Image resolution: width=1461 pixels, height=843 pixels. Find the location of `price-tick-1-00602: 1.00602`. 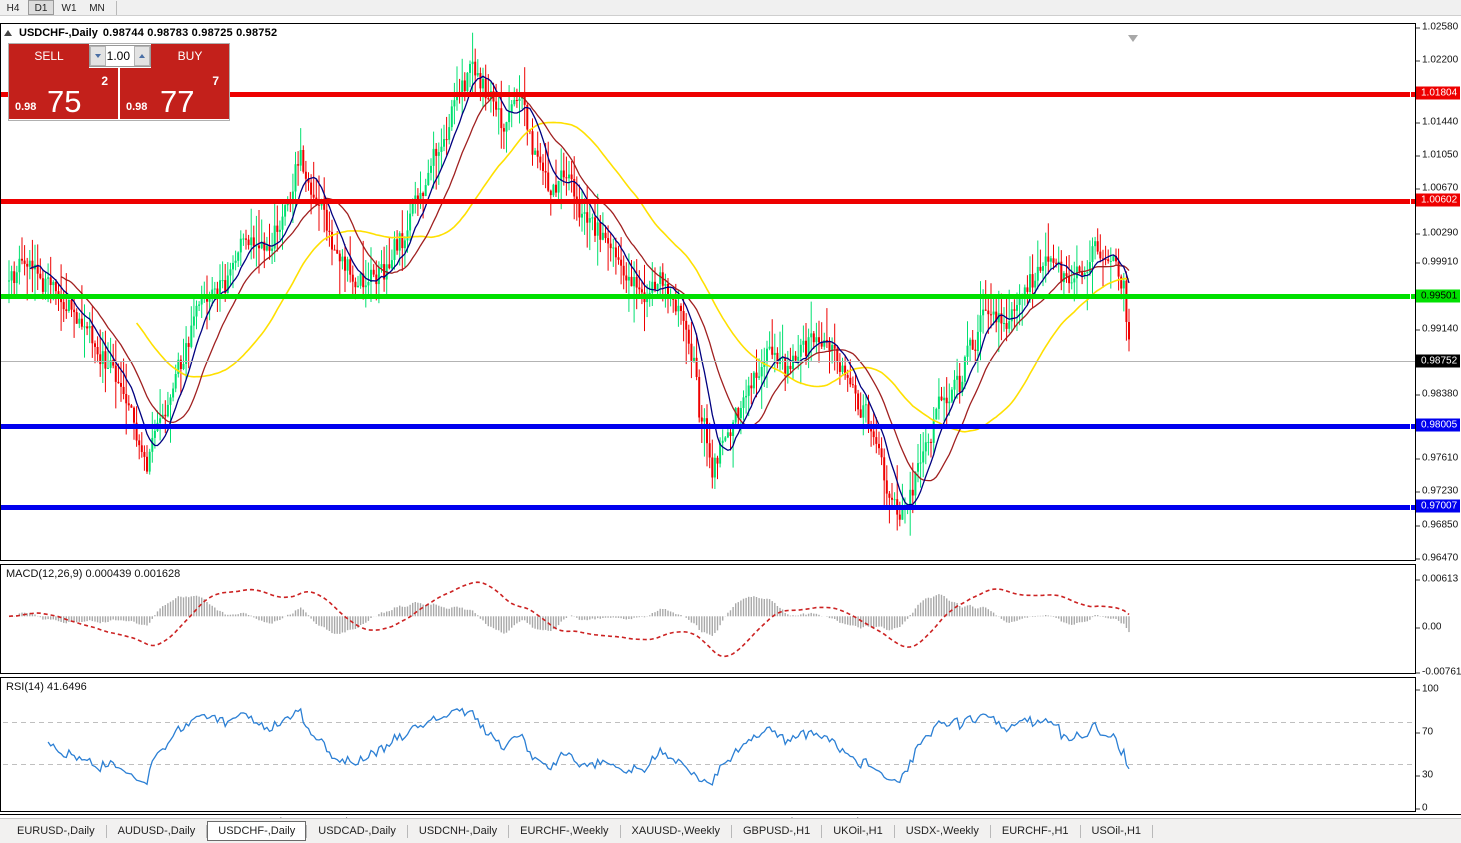

price-tick-1-00602: 1.00602 is located at coordinates (1438, 200).